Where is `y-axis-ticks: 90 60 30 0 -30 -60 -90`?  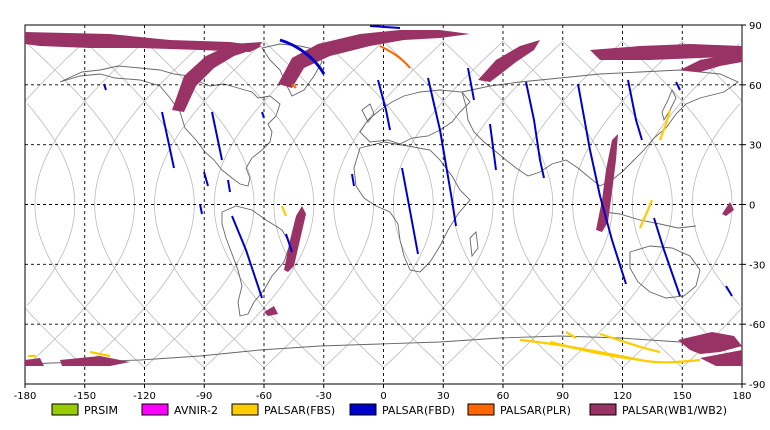
y-axis-ticks: 90 60 30 0 -30 -60 -90 is located at coordinates (753, 206).